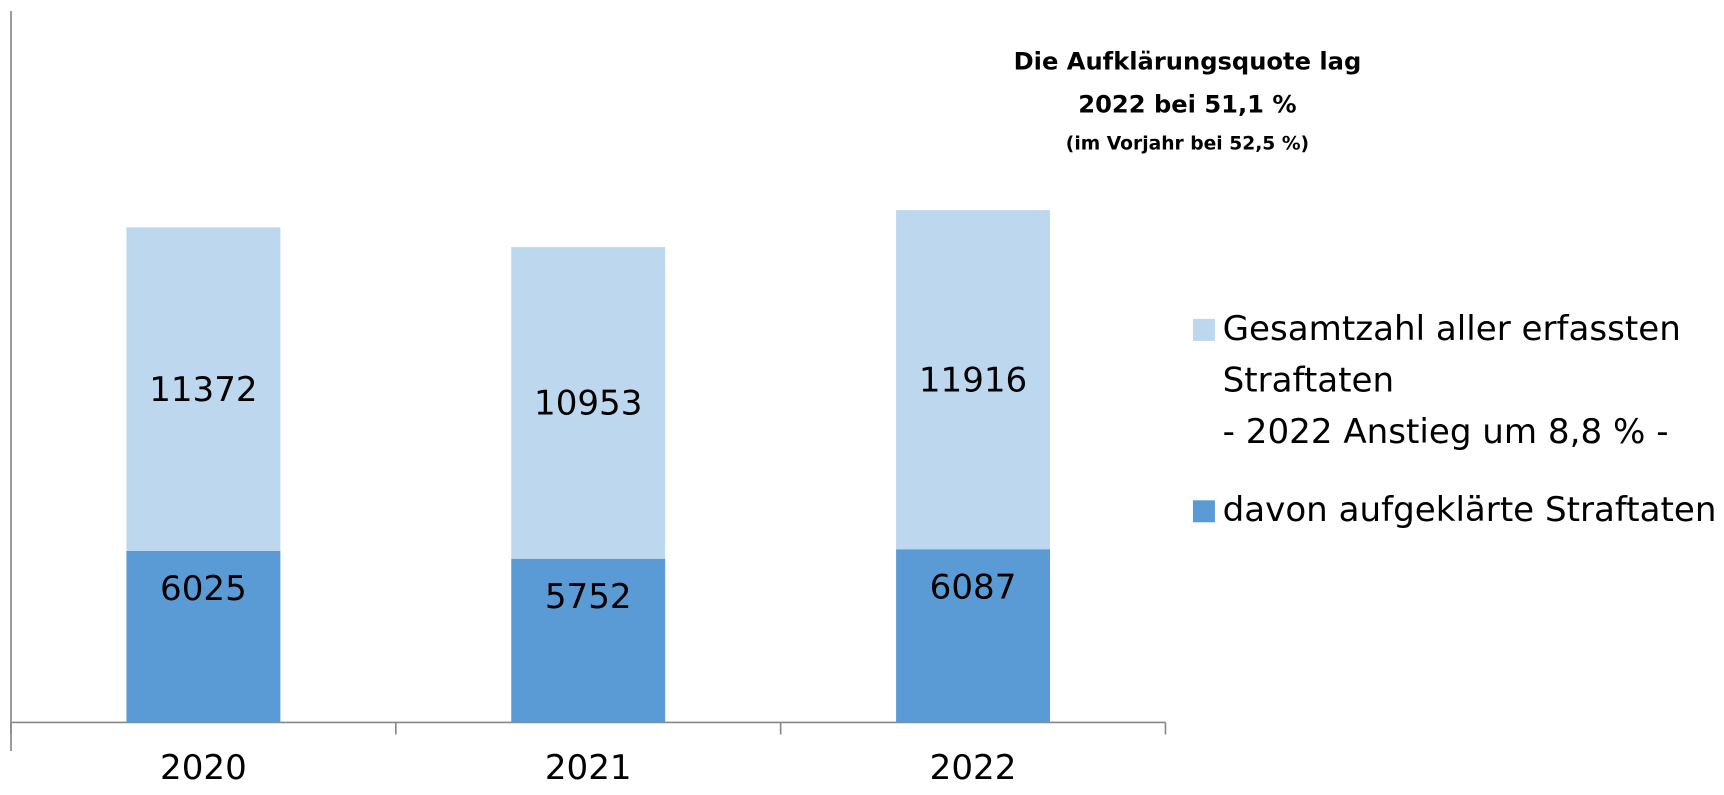 This screenshot has height=795, width=1724. I want to click on annotation: Die Aufklärungsquote lag, so click(1188, 62).